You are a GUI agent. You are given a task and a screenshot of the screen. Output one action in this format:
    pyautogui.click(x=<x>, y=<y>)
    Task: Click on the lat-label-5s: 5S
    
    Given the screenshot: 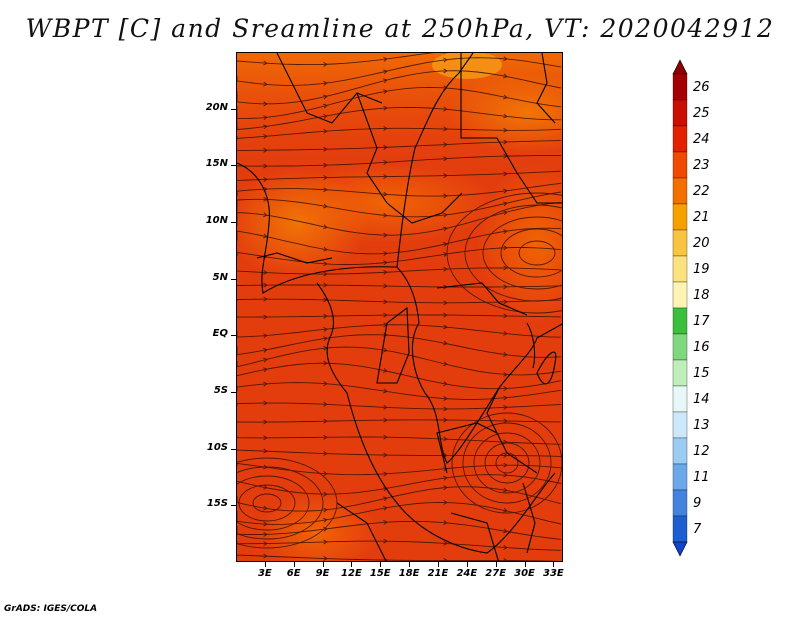 What is the action you would take?
    pyautogui.click(x=220, y=390)
    